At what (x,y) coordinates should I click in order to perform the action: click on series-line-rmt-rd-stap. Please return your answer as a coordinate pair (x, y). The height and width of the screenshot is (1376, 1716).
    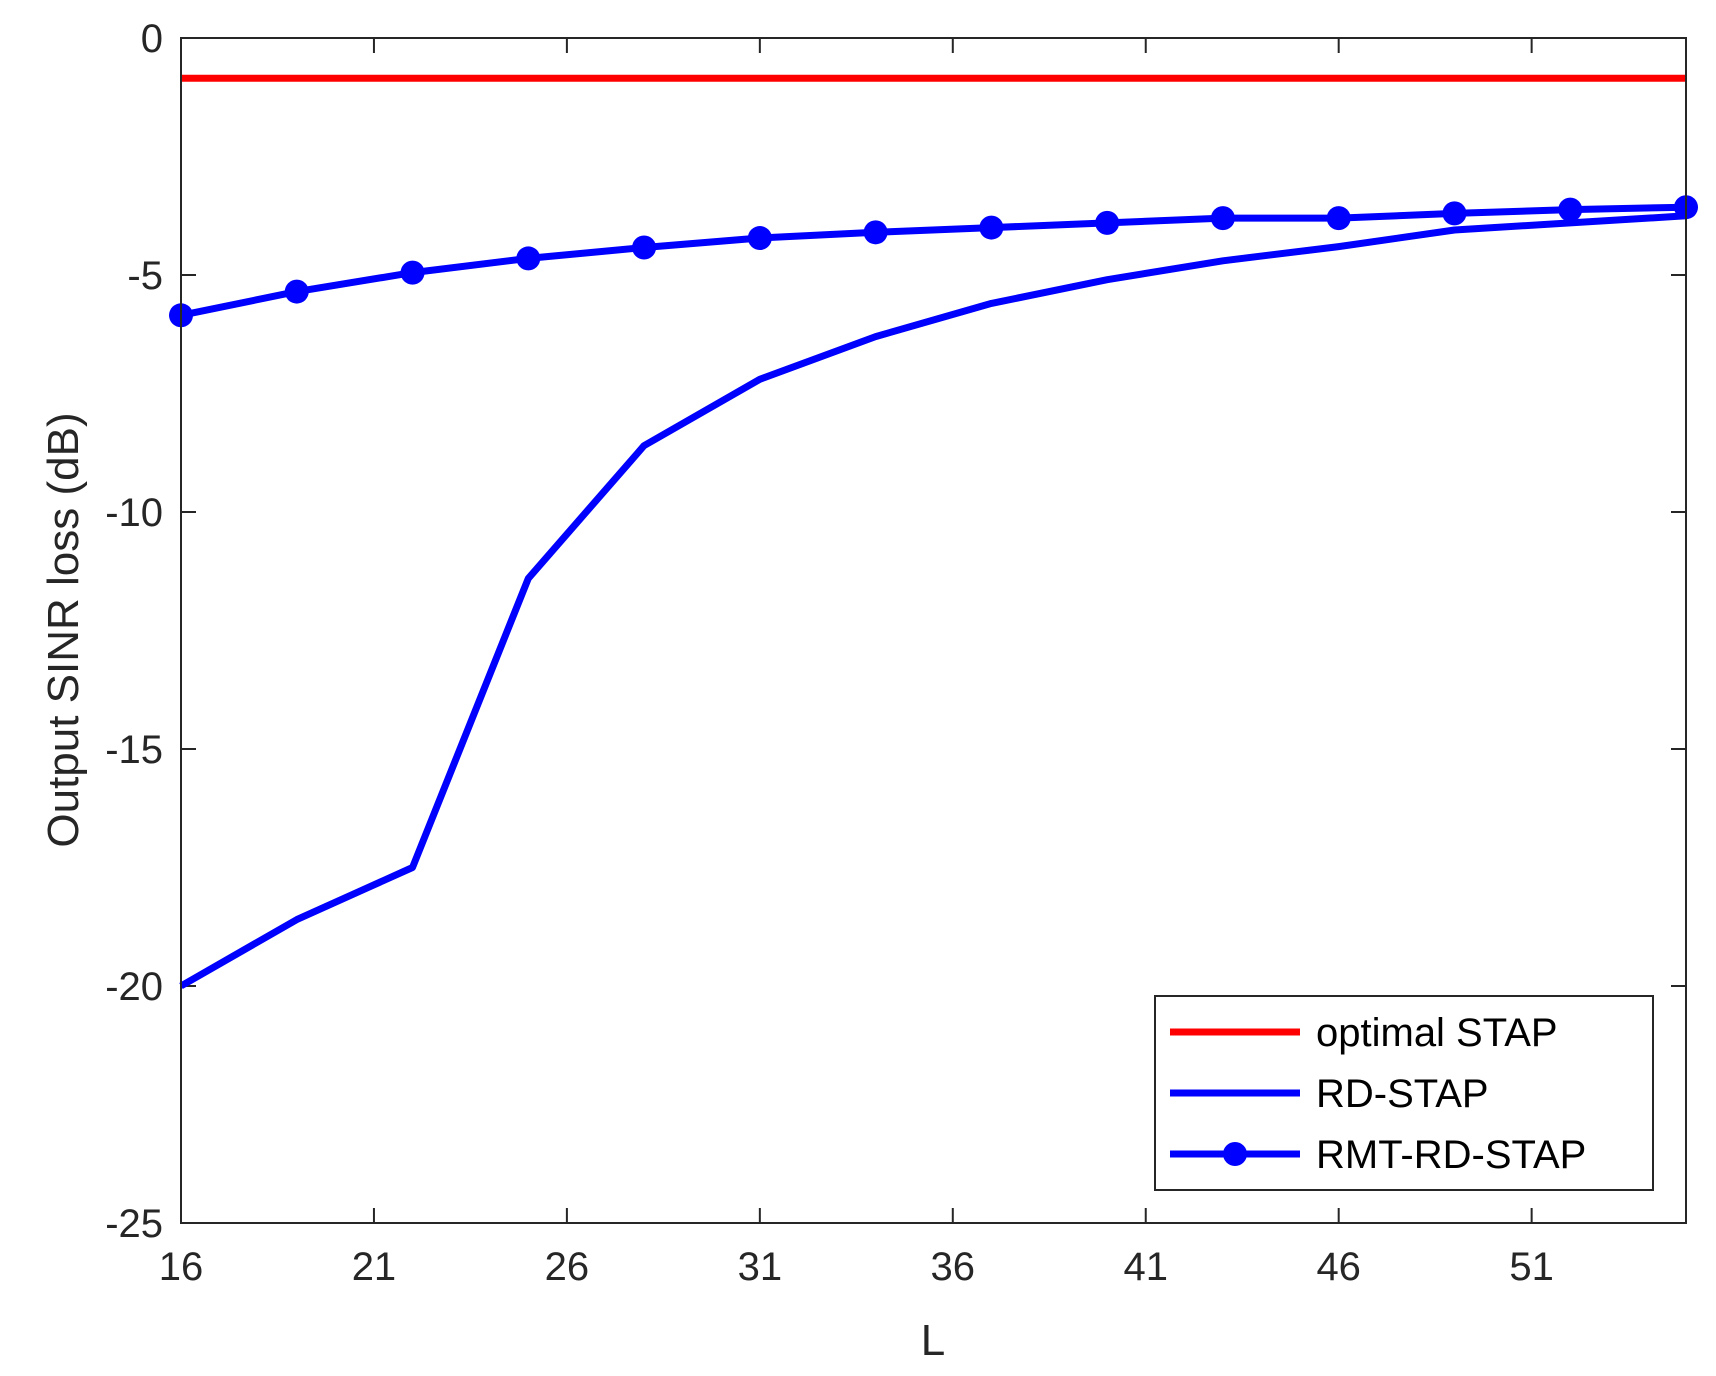
    Looking at the image, I should click on (933, 261).